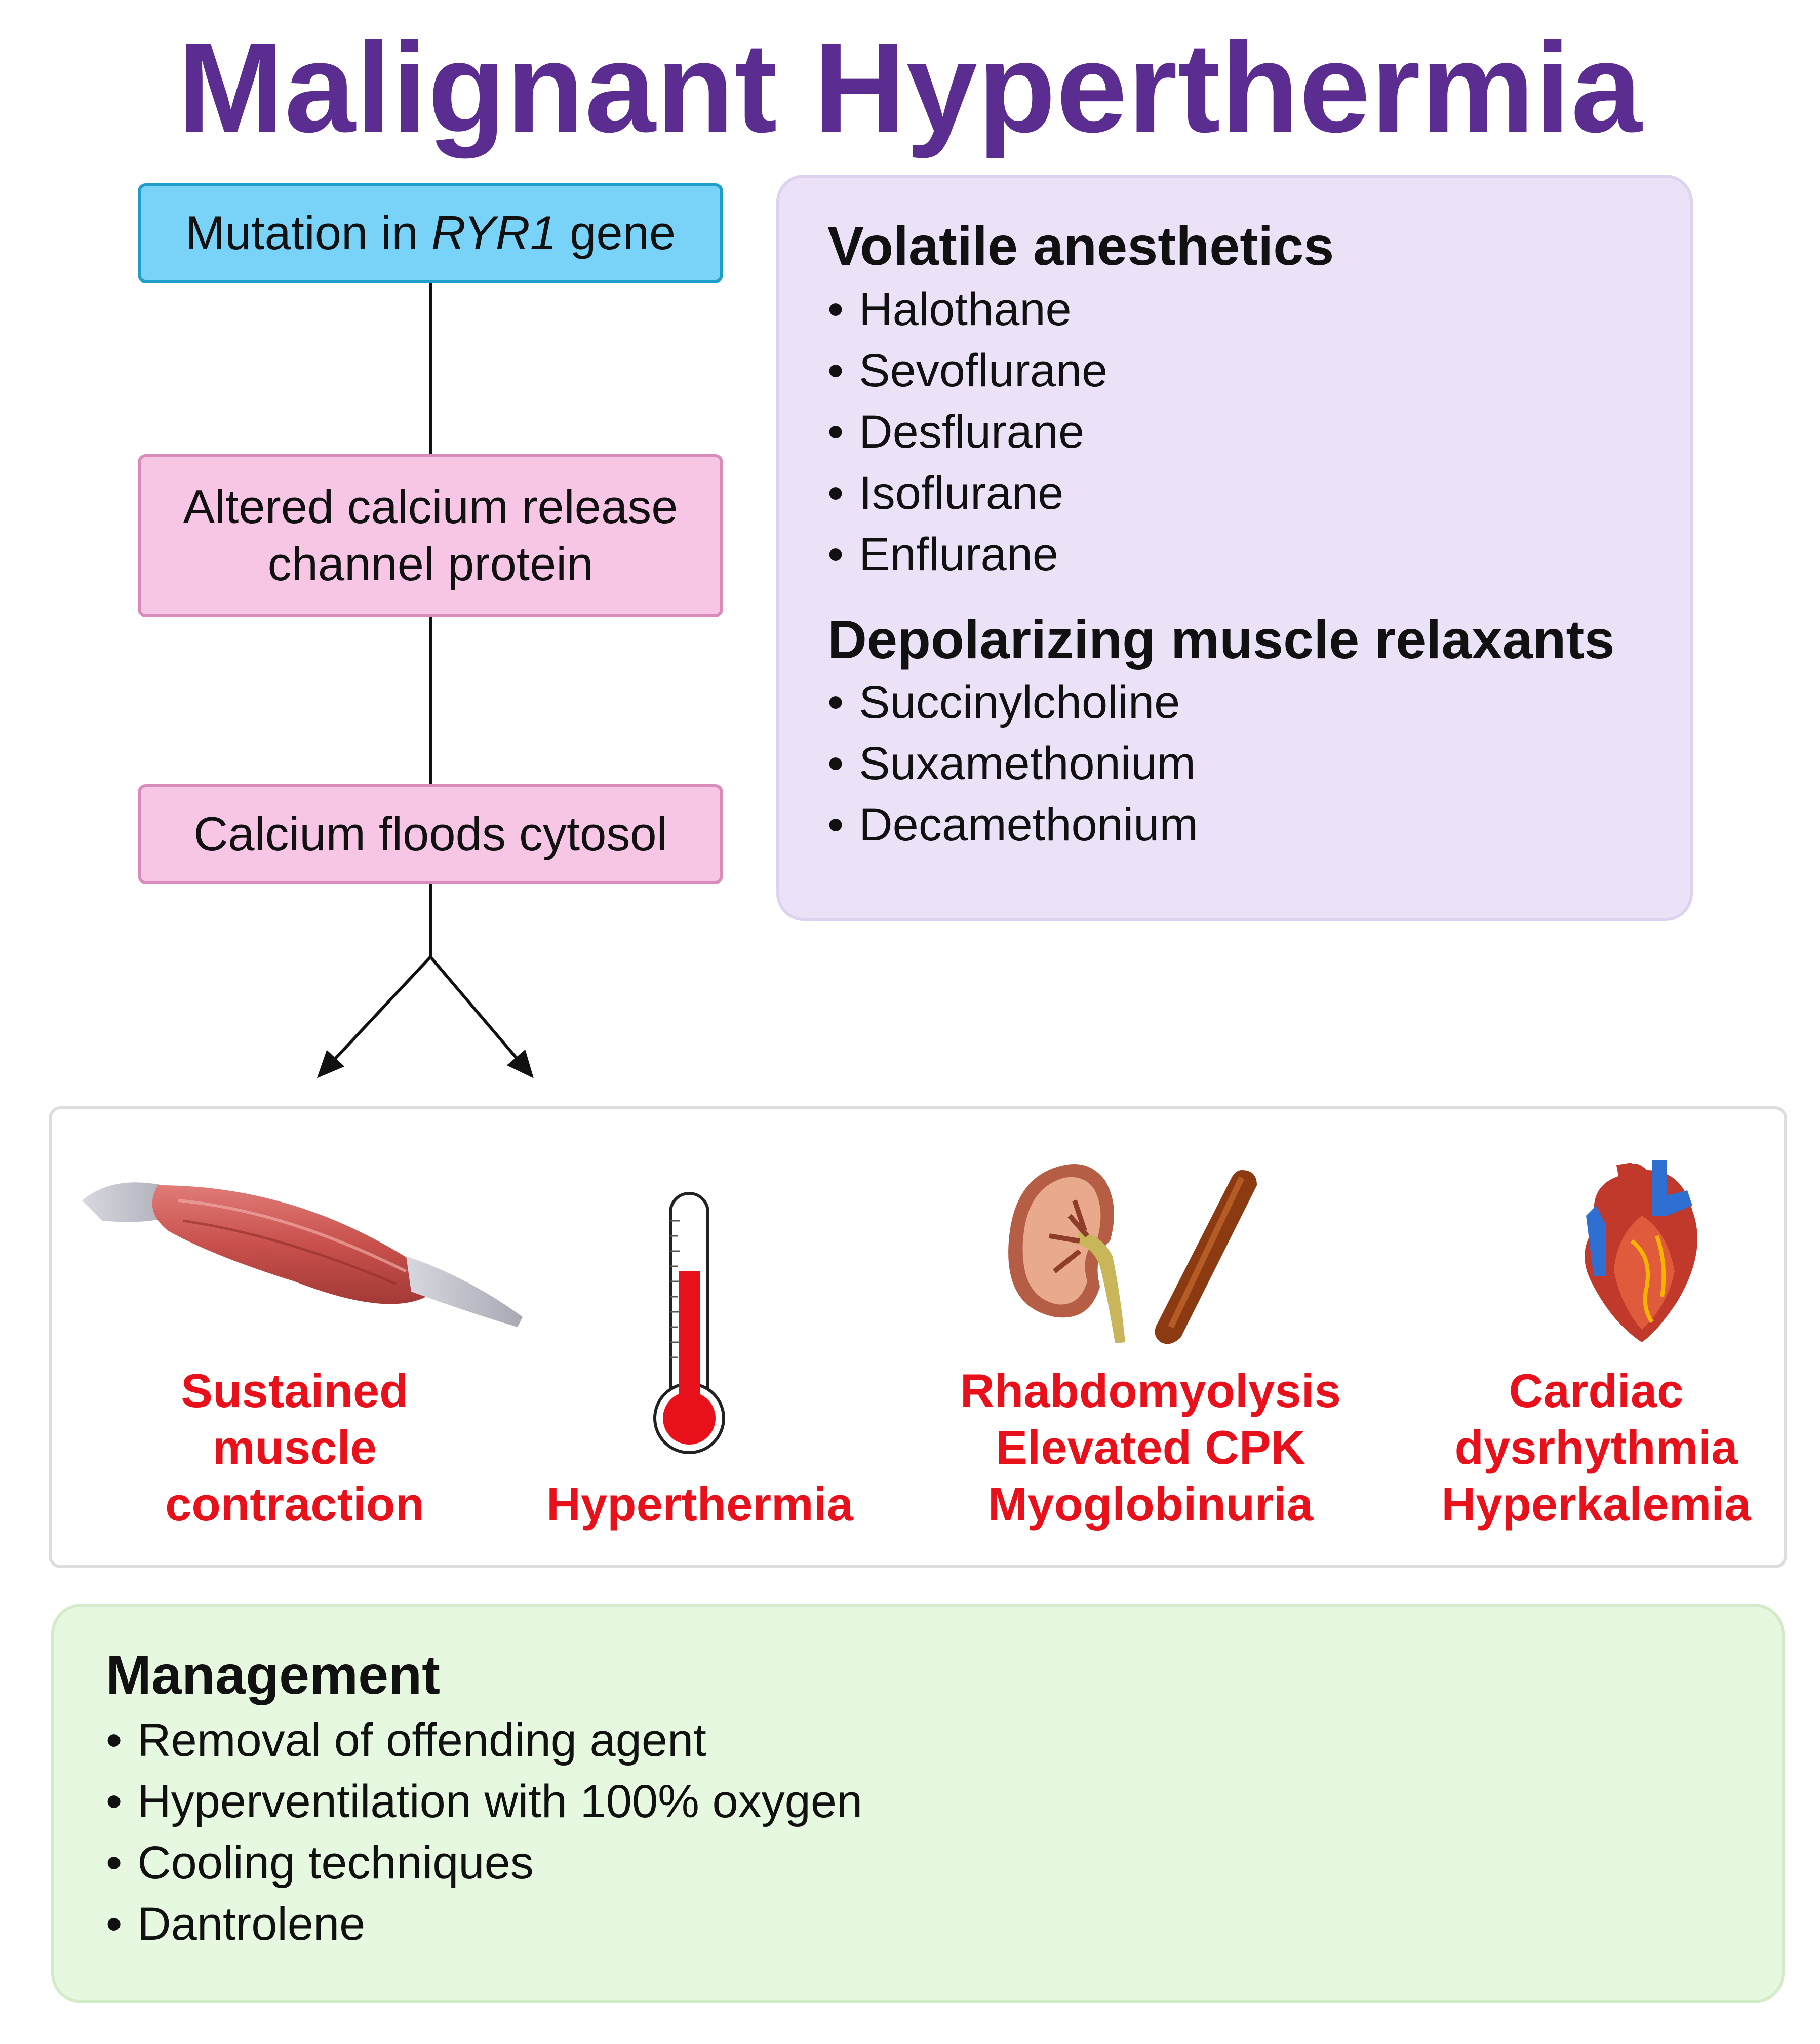 The width and height of the screenshot is (1820, 2044). Describe the element at coordinates (252, 1924) in the screenshot. I see `list-item-text: Dantrolene` at that location.